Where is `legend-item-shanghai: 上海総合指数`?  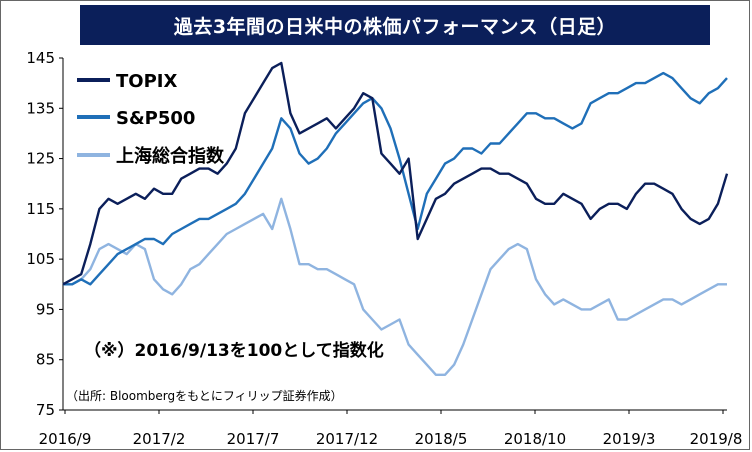
legend-item-shanghai: 上海総合指数 is located at coordinates (151, 156).